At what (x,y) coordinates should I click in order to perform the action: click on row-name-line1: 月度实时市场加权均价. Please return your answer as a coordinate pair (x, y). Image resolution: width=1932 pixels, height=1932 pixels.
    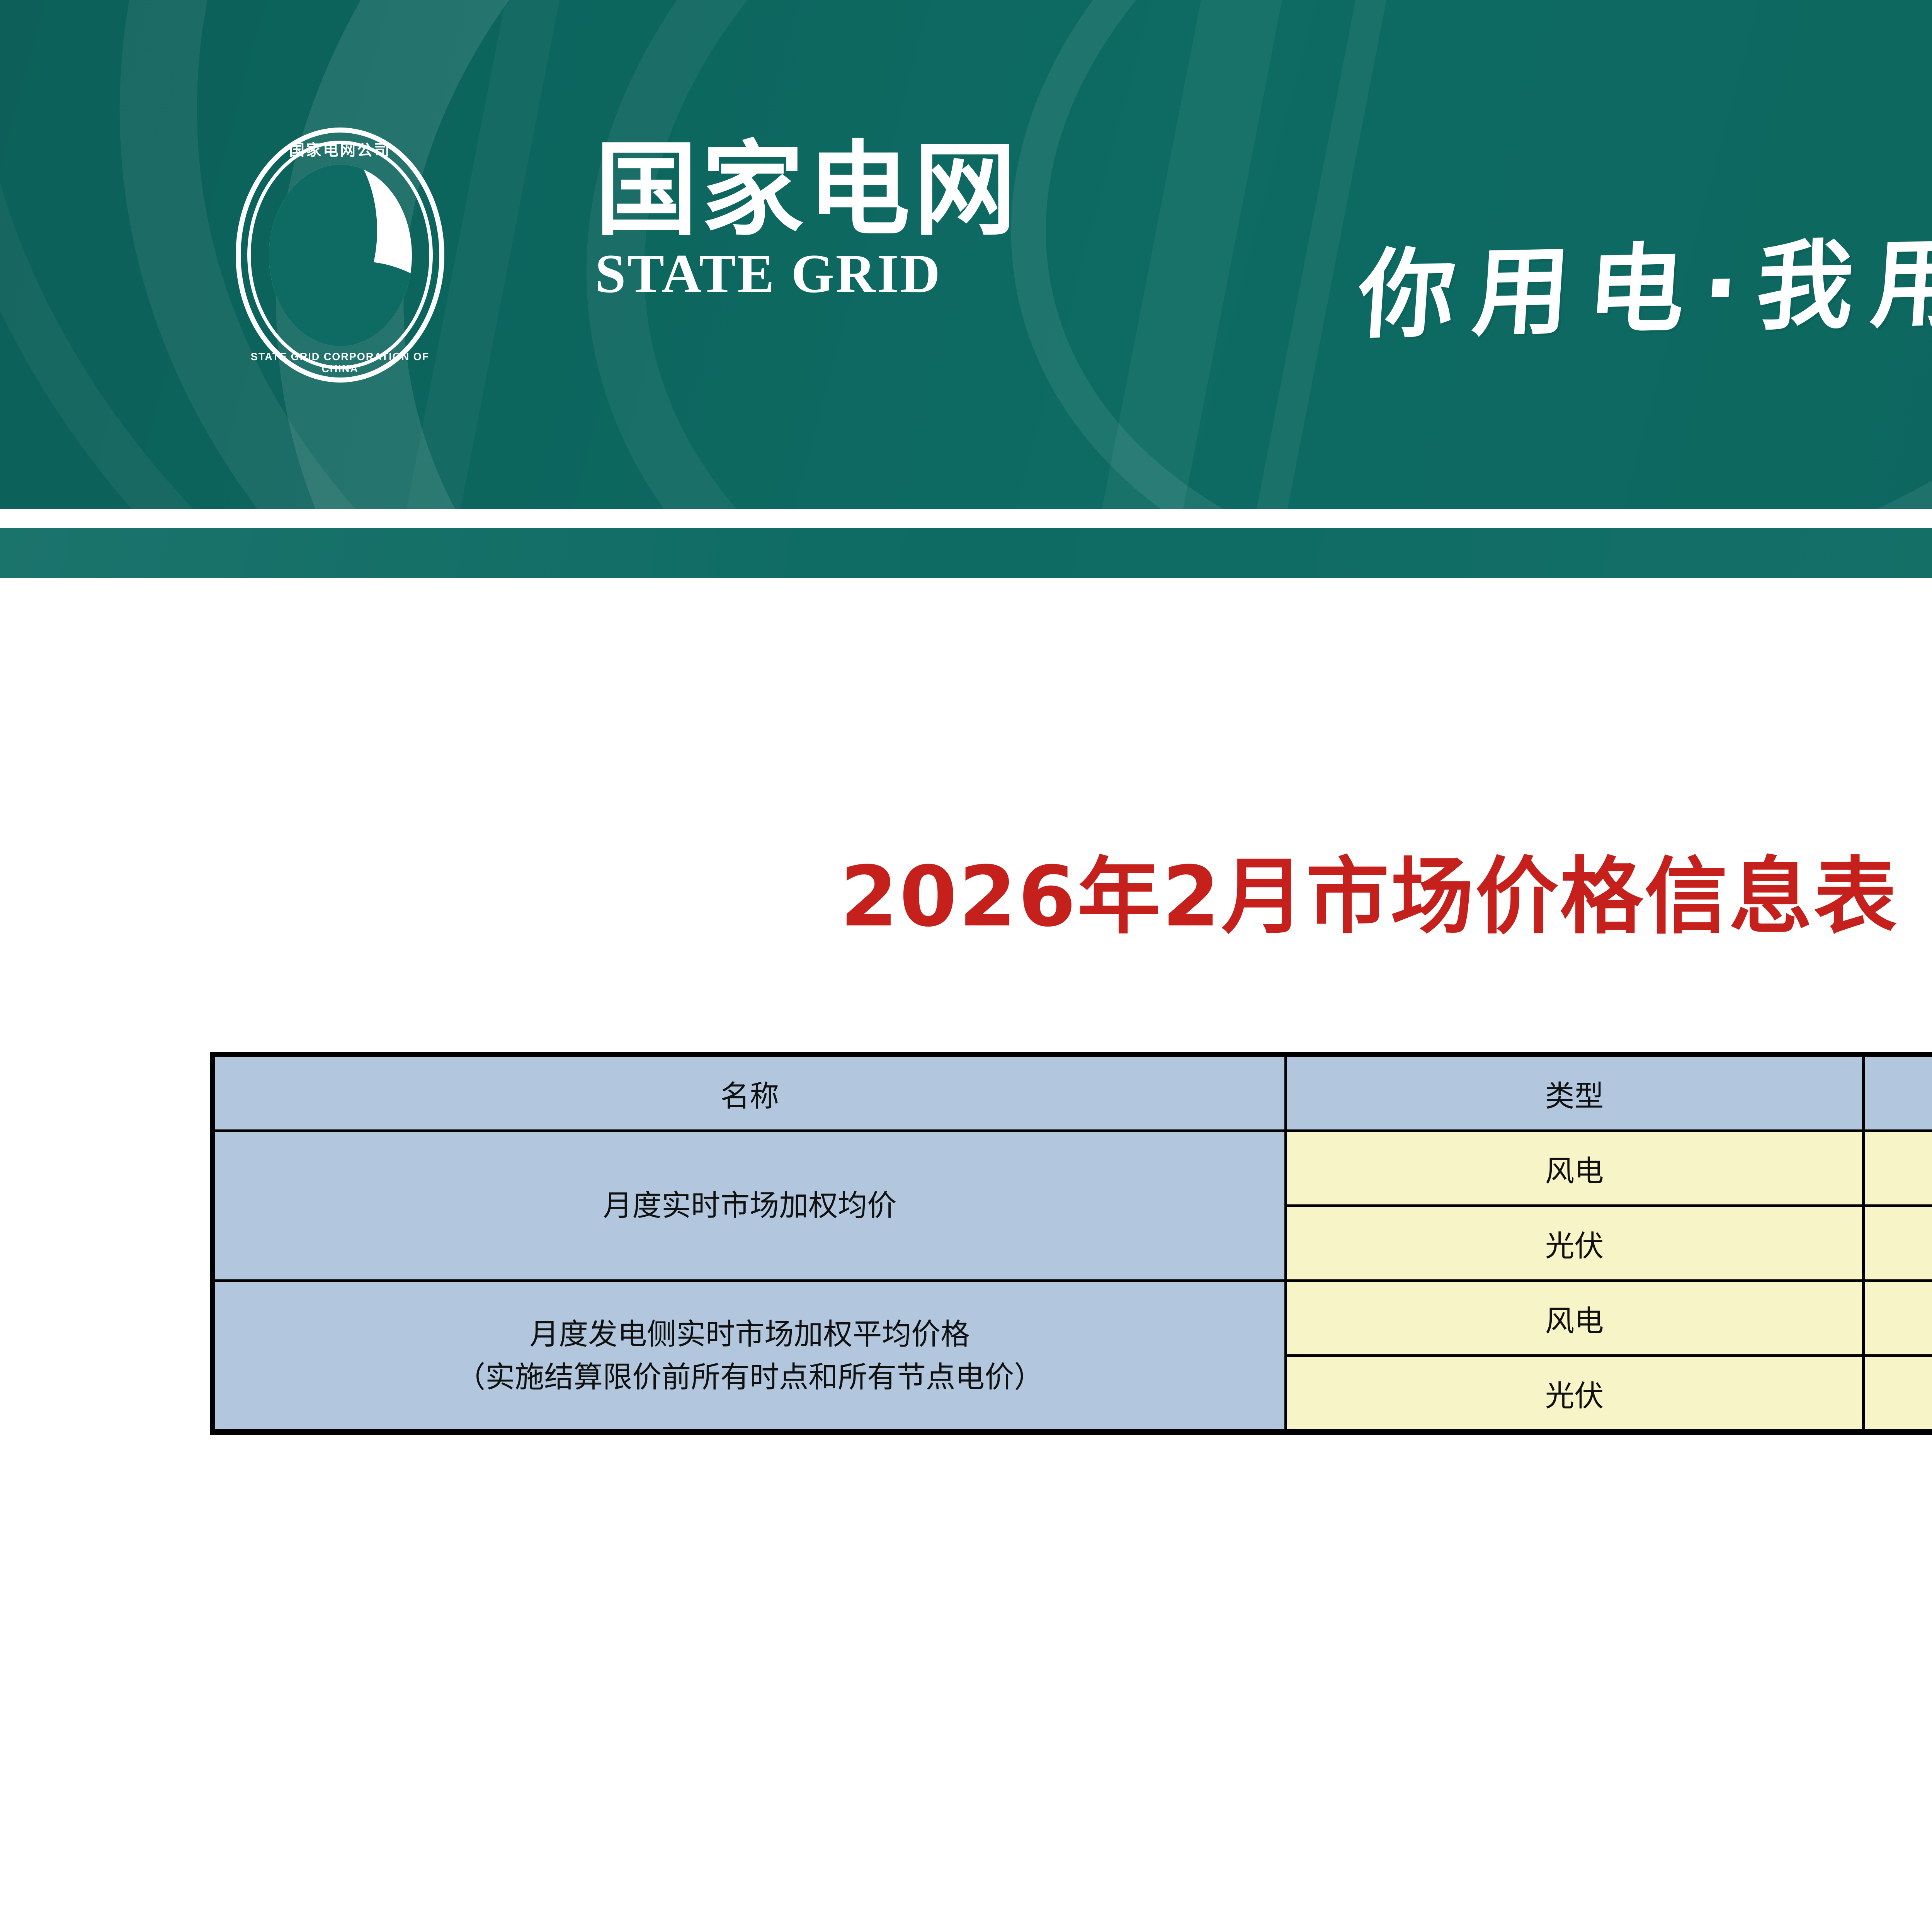
    Looking at the image, I should click on (750, 1205).